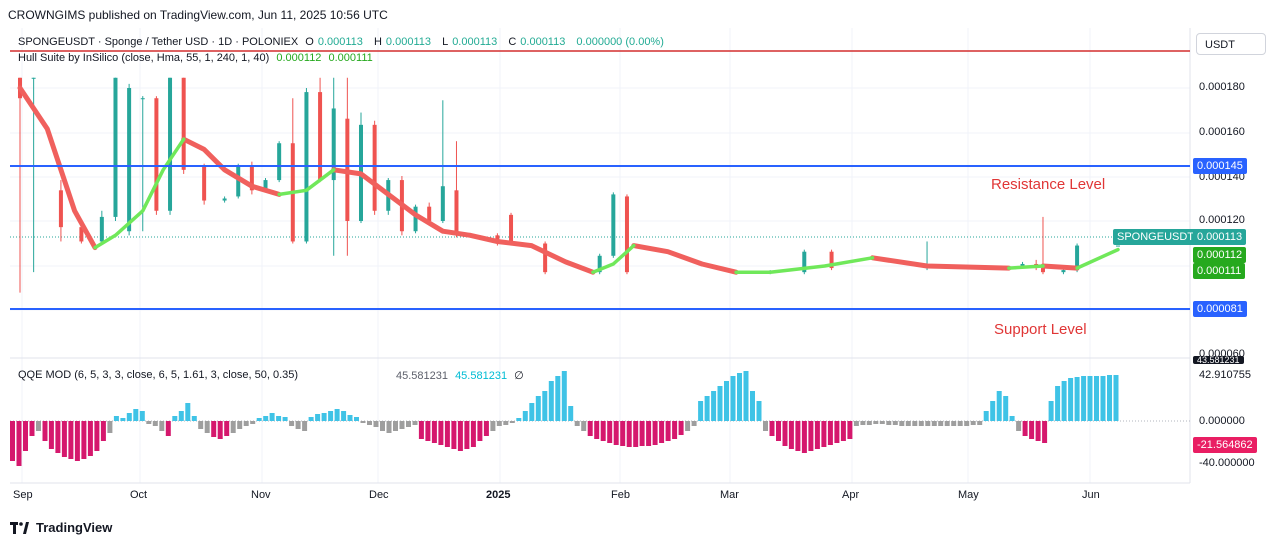 This screenshot has width=1281, height=546. What do you see at coordinates (1156, 237) in the screenshot?
I see `symbol-name-tag: SPONGEUSDT` at bounding box center [1156, 237].